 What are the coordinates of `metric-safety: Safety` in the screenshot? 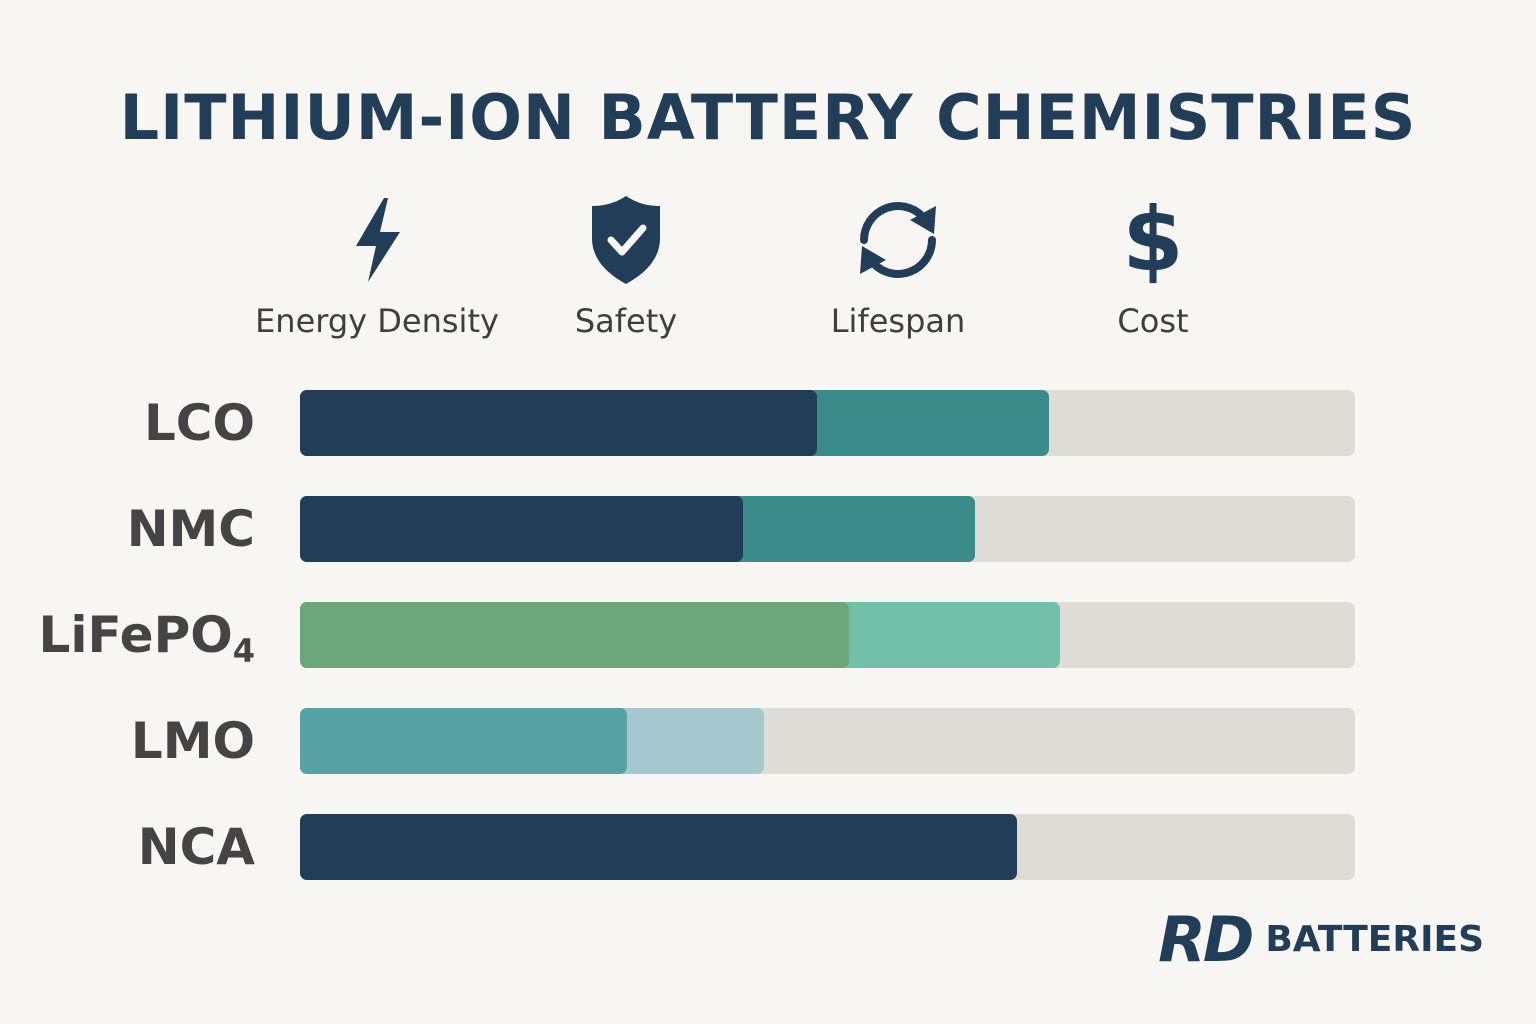 It's located at (626, 266).